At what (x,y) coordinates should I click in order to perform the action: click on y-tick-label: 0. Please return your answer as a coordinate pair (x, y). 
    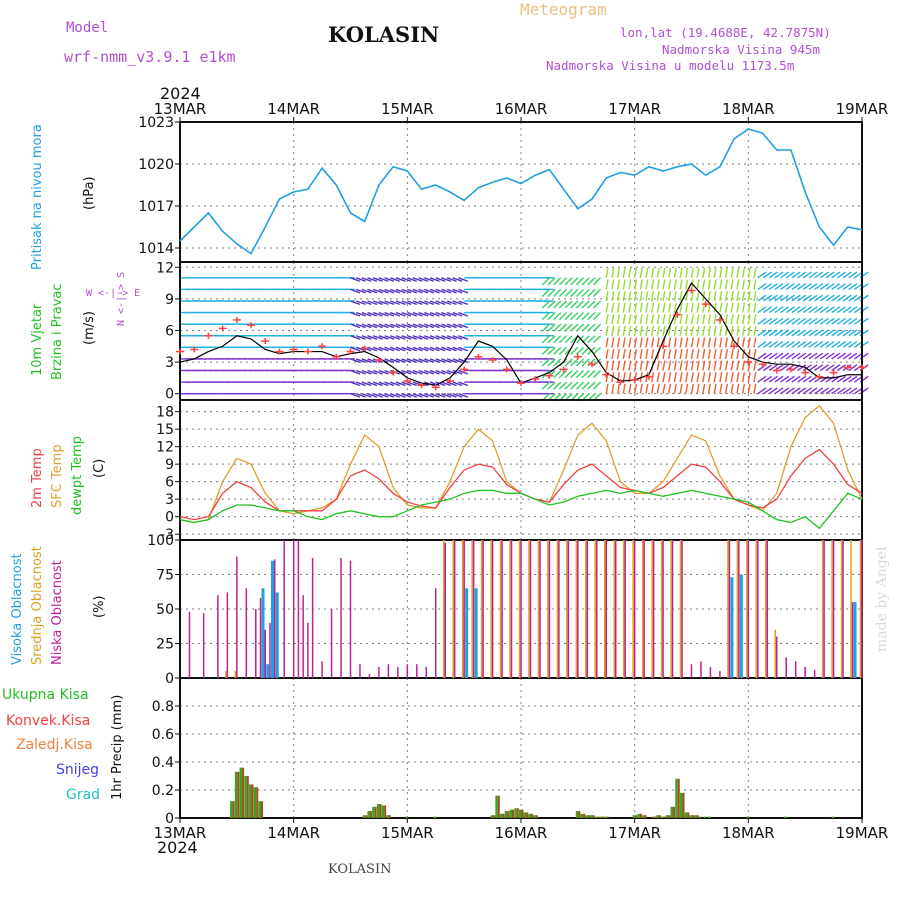
    Looking at the image, I should click on (169, 395).